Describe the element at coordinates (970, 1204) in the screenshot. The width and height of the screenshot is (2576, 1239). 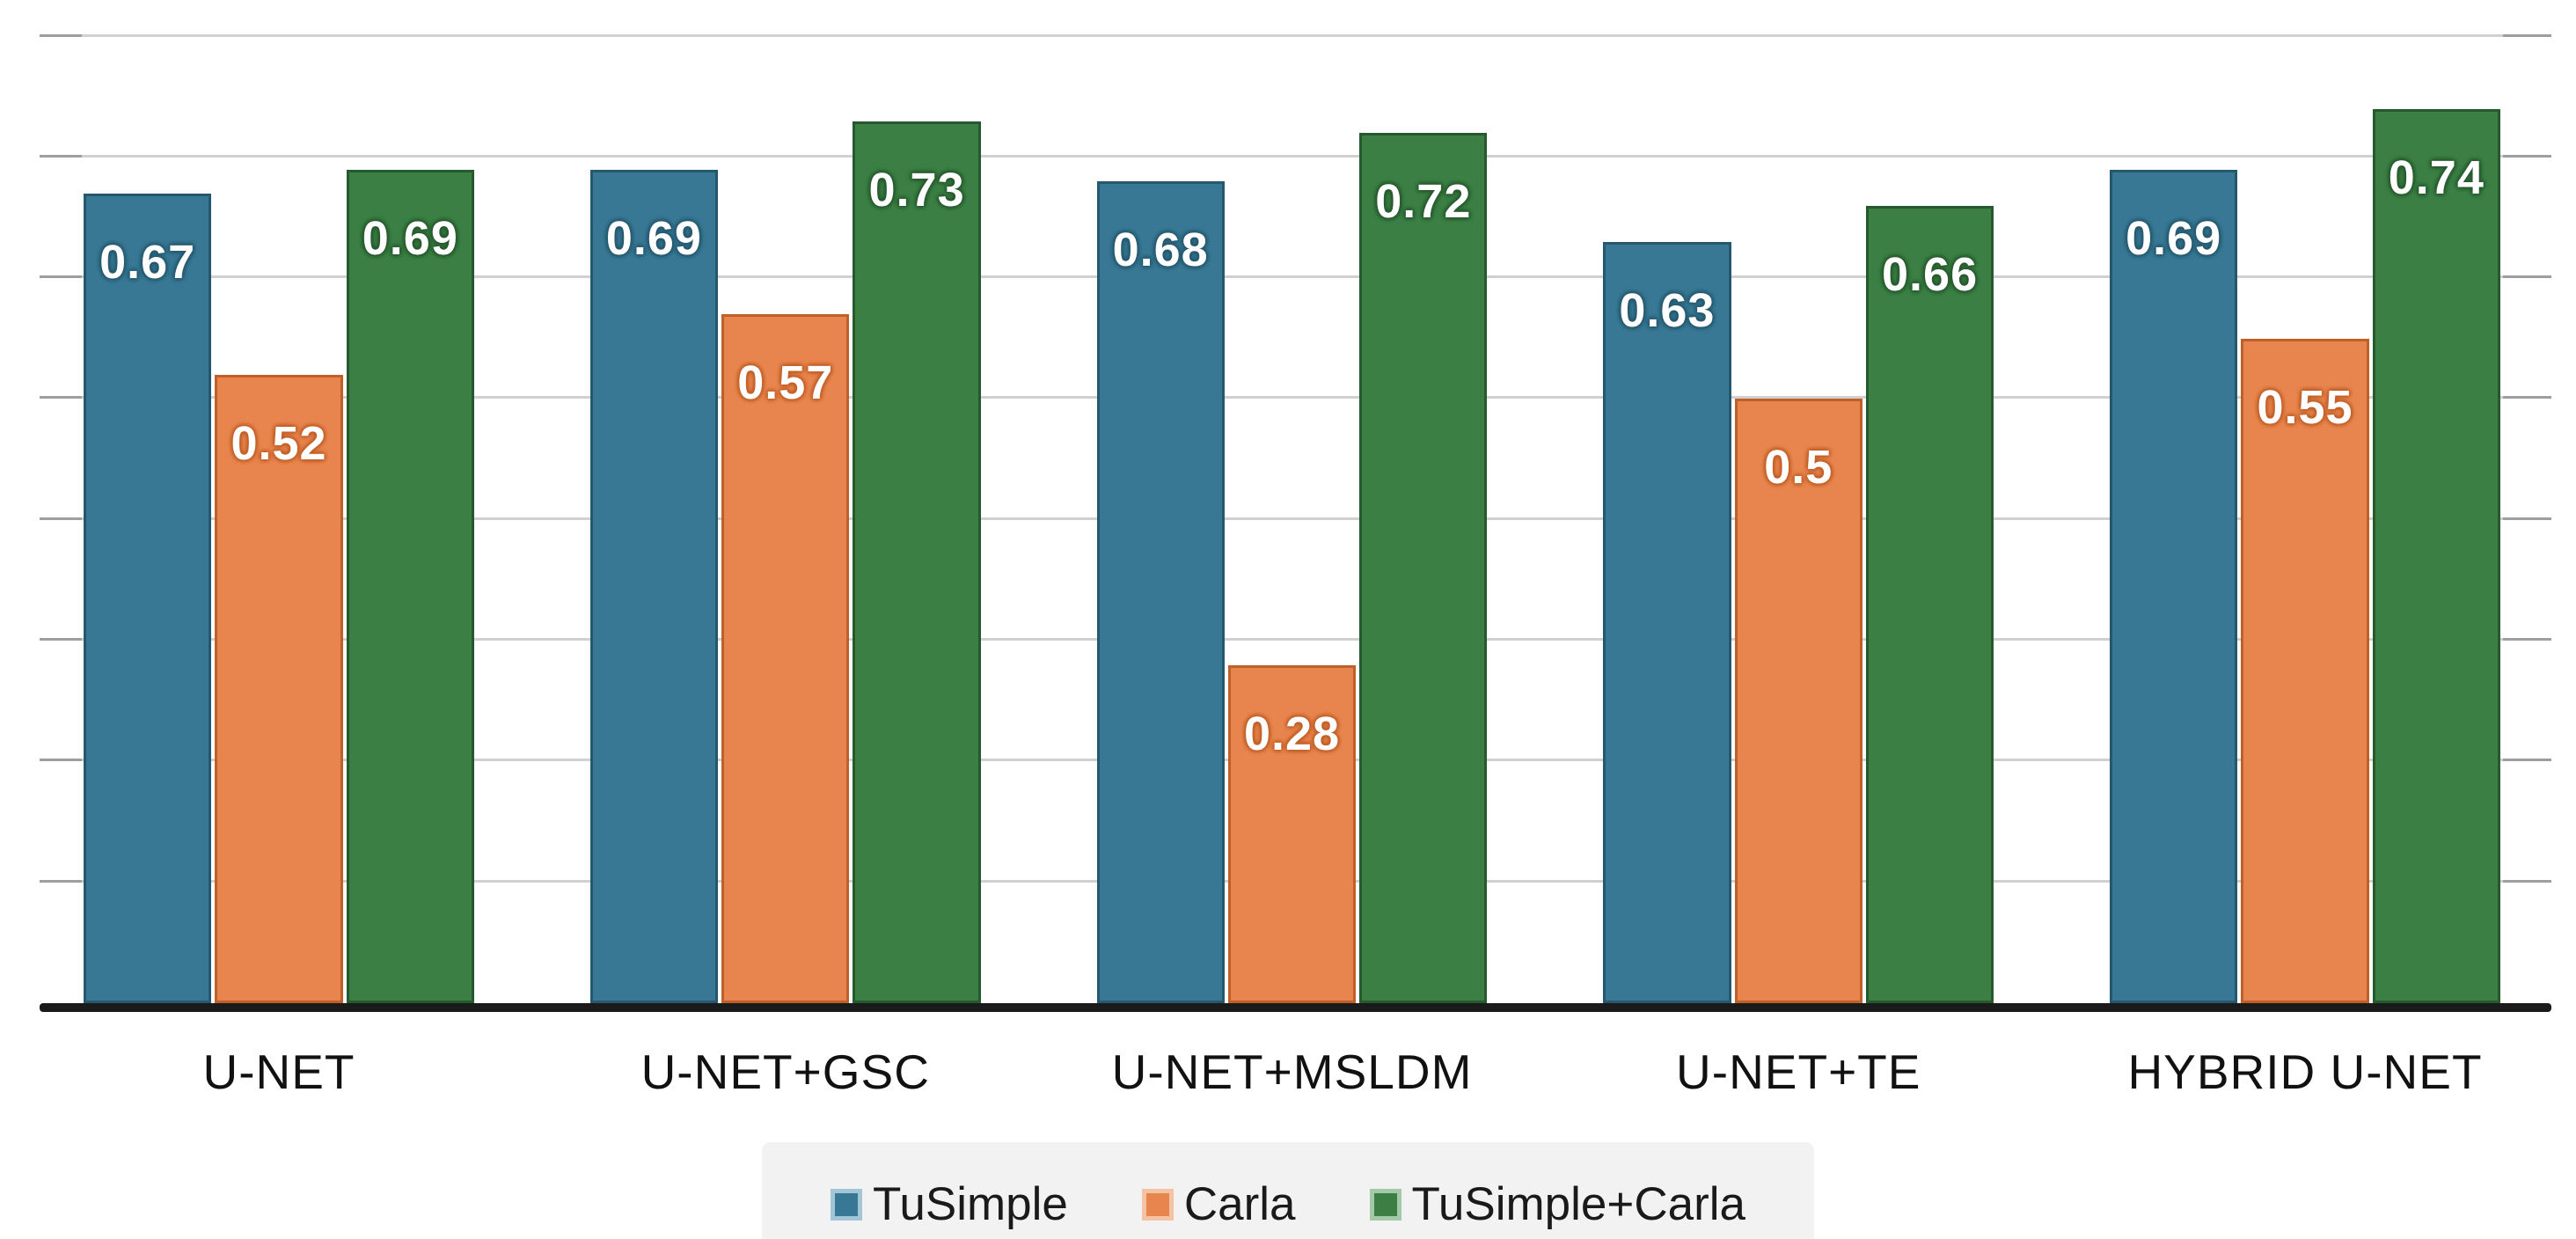
I see `legend-label-tusimple: TuSimple` at that location.